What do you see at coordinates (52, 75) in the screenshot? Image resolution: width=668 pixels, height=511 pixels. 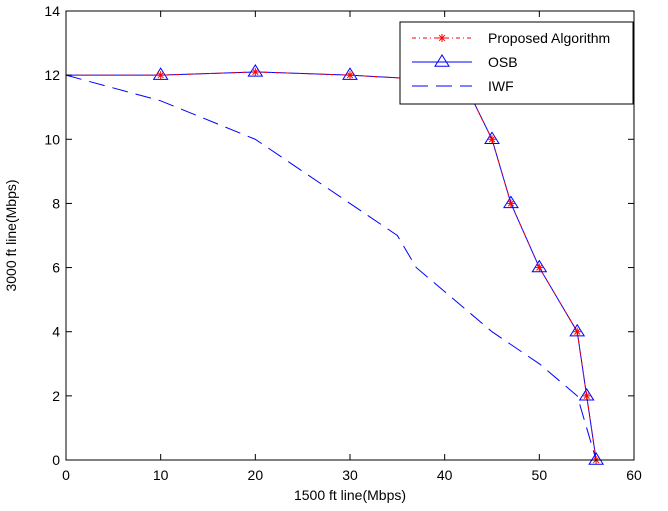 I see `y-tick-label: 12` at bounding box center [52, 75].